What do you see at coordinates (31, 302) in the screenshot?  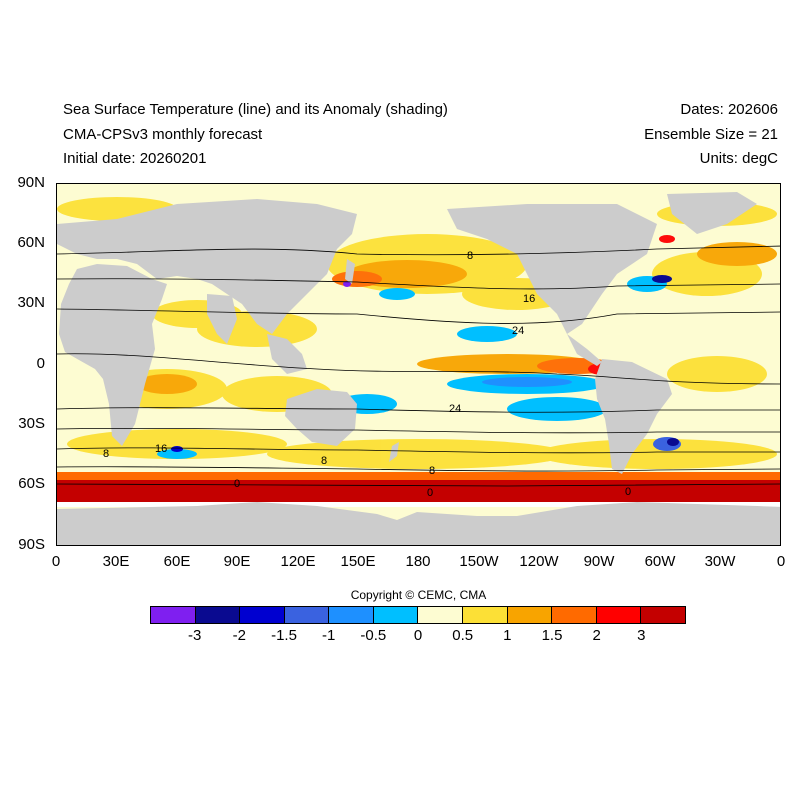 I see `lat-tick-label: 30N` at bounding box center [31, 302].